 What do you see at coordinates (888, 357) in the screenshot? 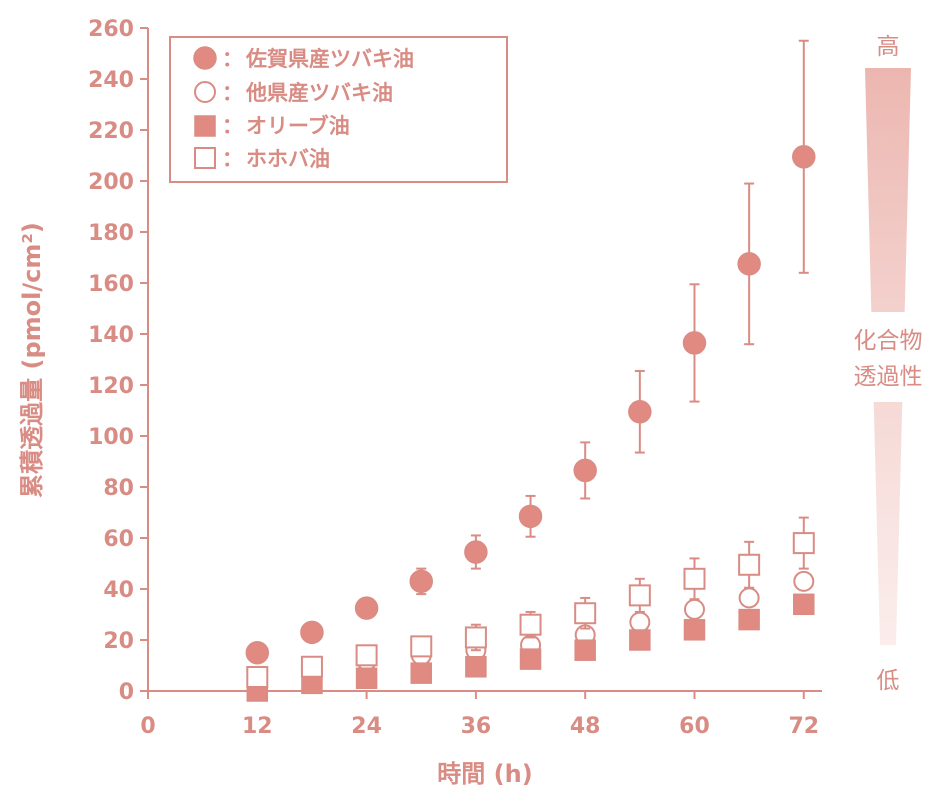
I see `scale-label-backdrop` at bounding box center [888, 357].